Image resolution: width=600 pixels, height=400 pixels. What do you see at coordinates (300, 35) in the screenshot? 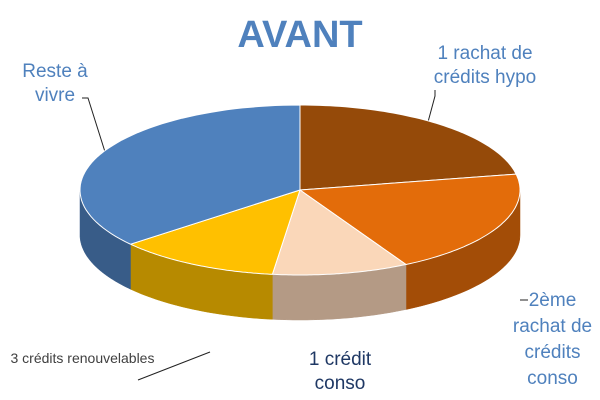
I see `chart-title: AVANT` at bounding box center [300, 35].